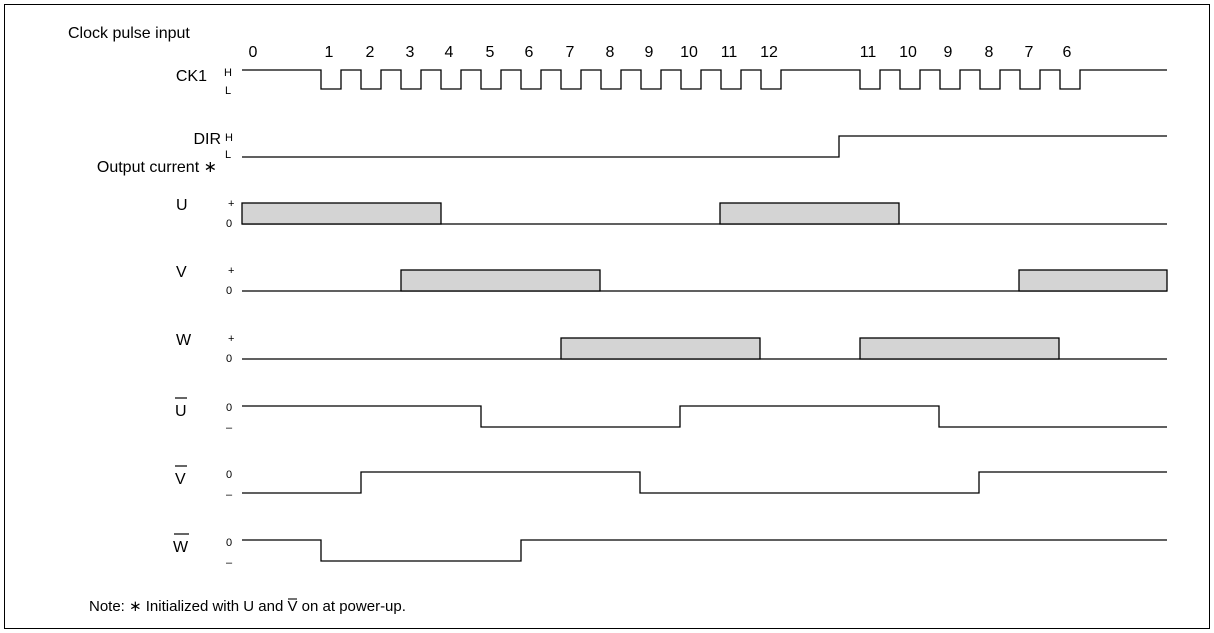 The height and width of the screenshot is (633, 1214). I want to click on ubar-label: U, so click(181, 411).